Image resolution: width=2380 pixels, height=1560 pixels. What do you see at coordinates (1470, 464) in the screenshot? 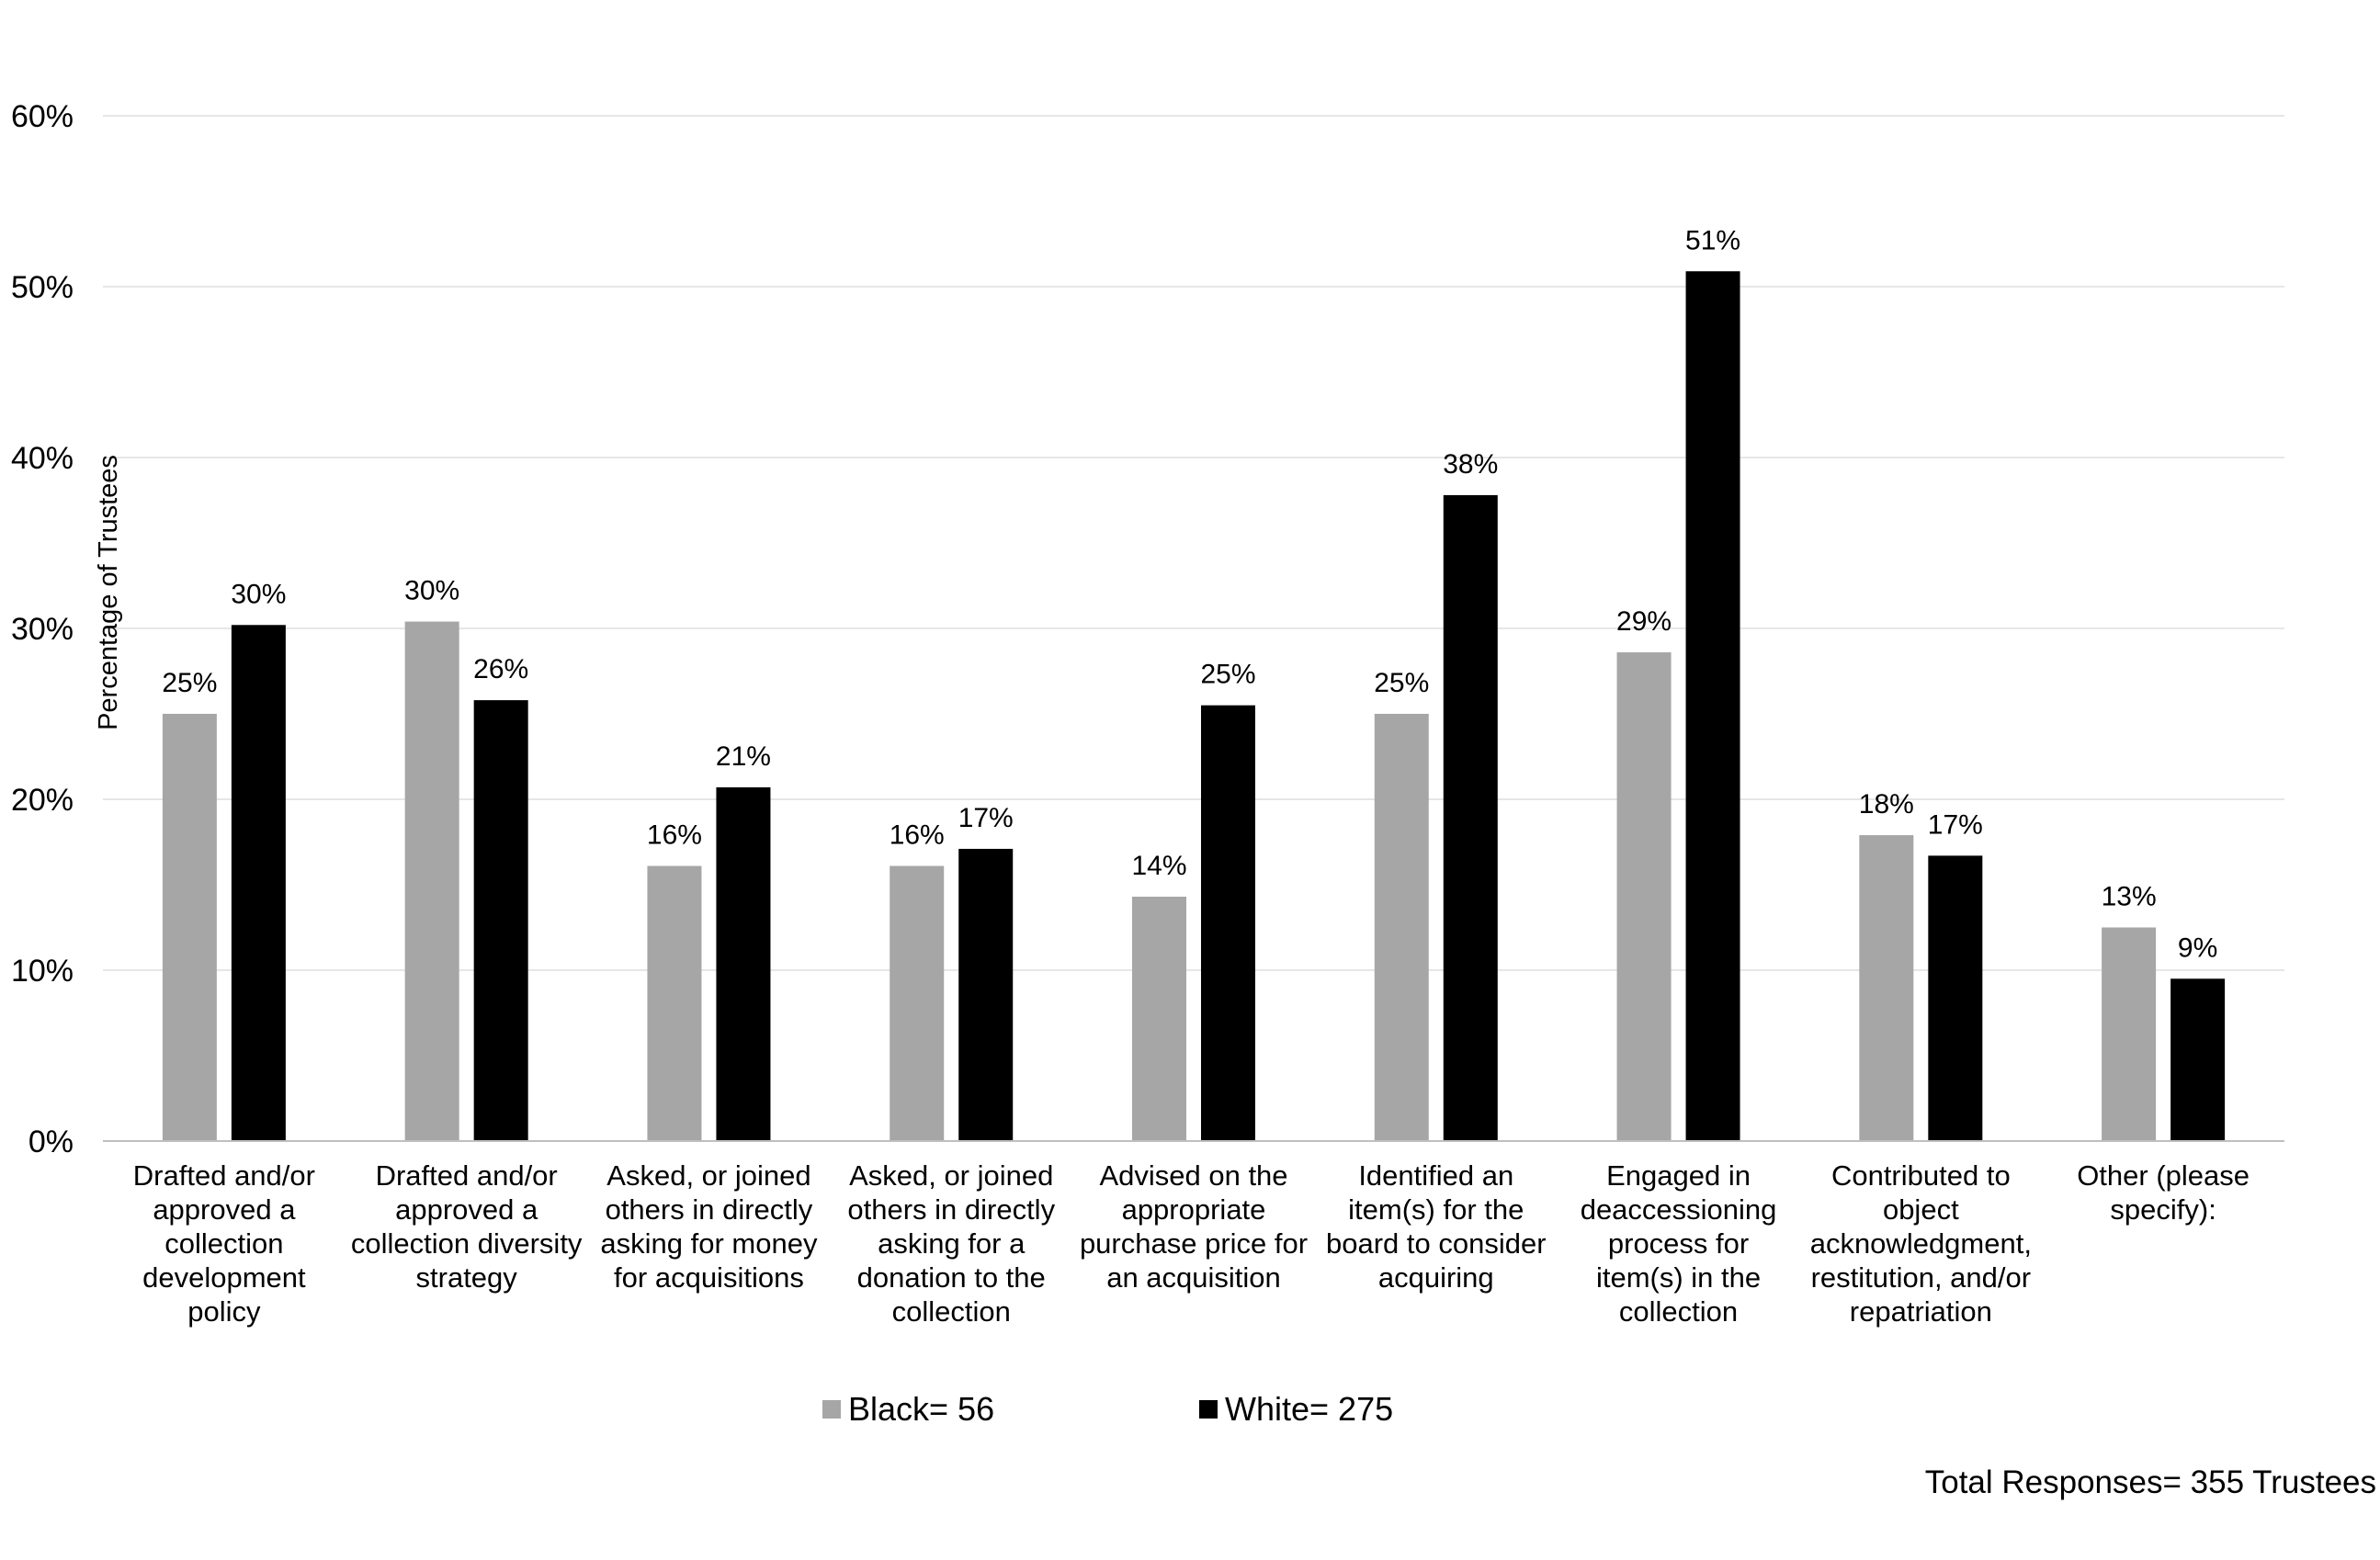
I see `data-label: 38%` at bounding box center [1470, 464].